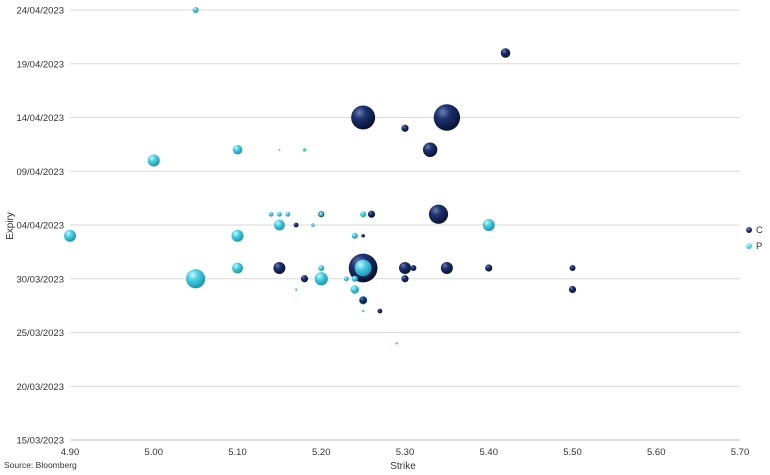 The image size is (770, 475). What do you see at coordinates (740, 452) in the screenshot?
I see `x-tick-label: 5.70` at bounding box center [740, 452].